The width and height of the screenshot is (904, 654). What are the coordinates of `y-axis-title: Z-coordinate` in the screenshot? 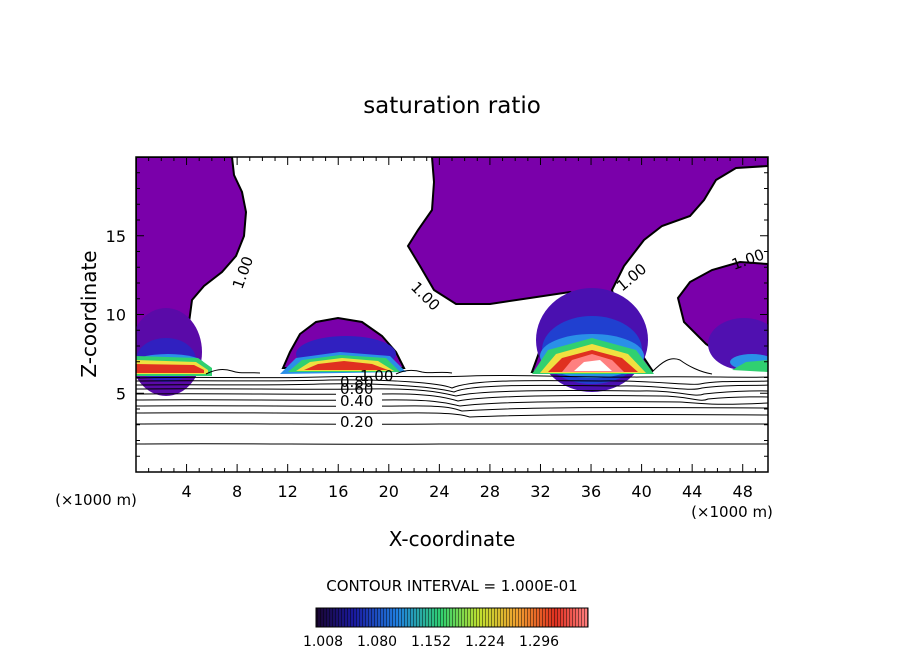 It's located at (89, 313).